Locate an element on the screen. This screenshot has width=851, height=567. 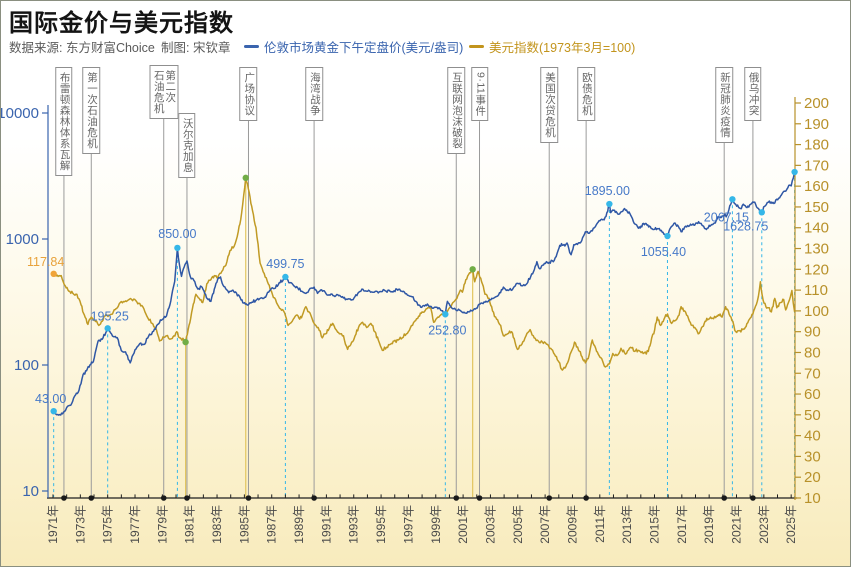
x-axis-label: 2005年 is located at coordinates (518, 524).